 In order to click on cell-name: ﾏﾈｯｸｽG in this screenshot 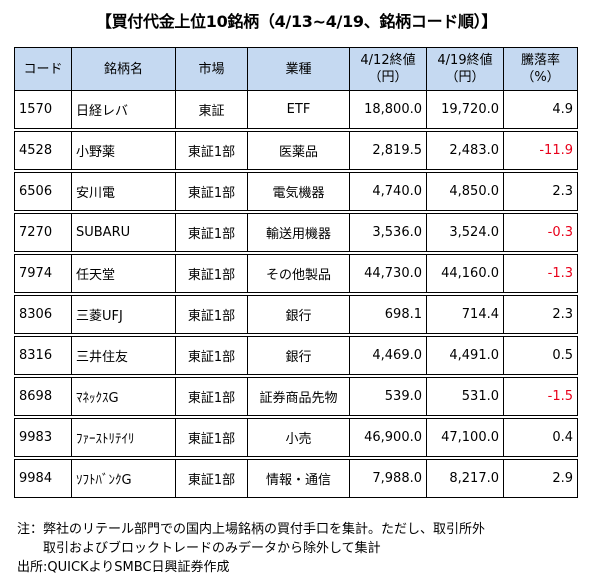, I will do `click(123, 396)`.